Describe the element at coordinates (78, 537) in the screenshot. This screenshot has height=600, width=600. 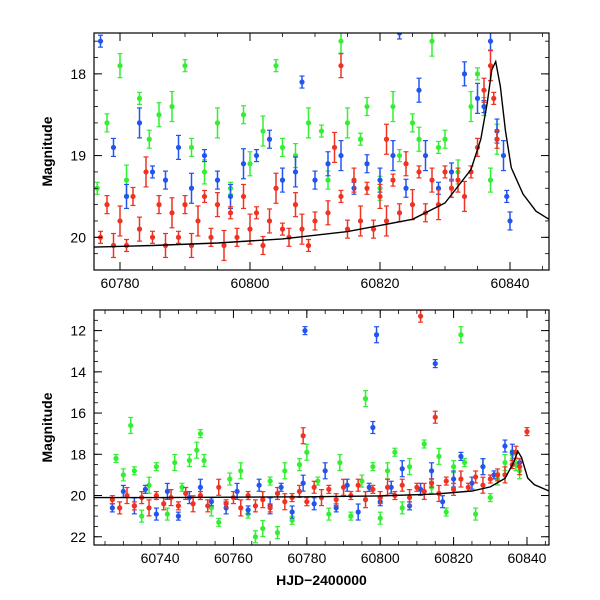
I see `y-tick-label: 22` at that location.